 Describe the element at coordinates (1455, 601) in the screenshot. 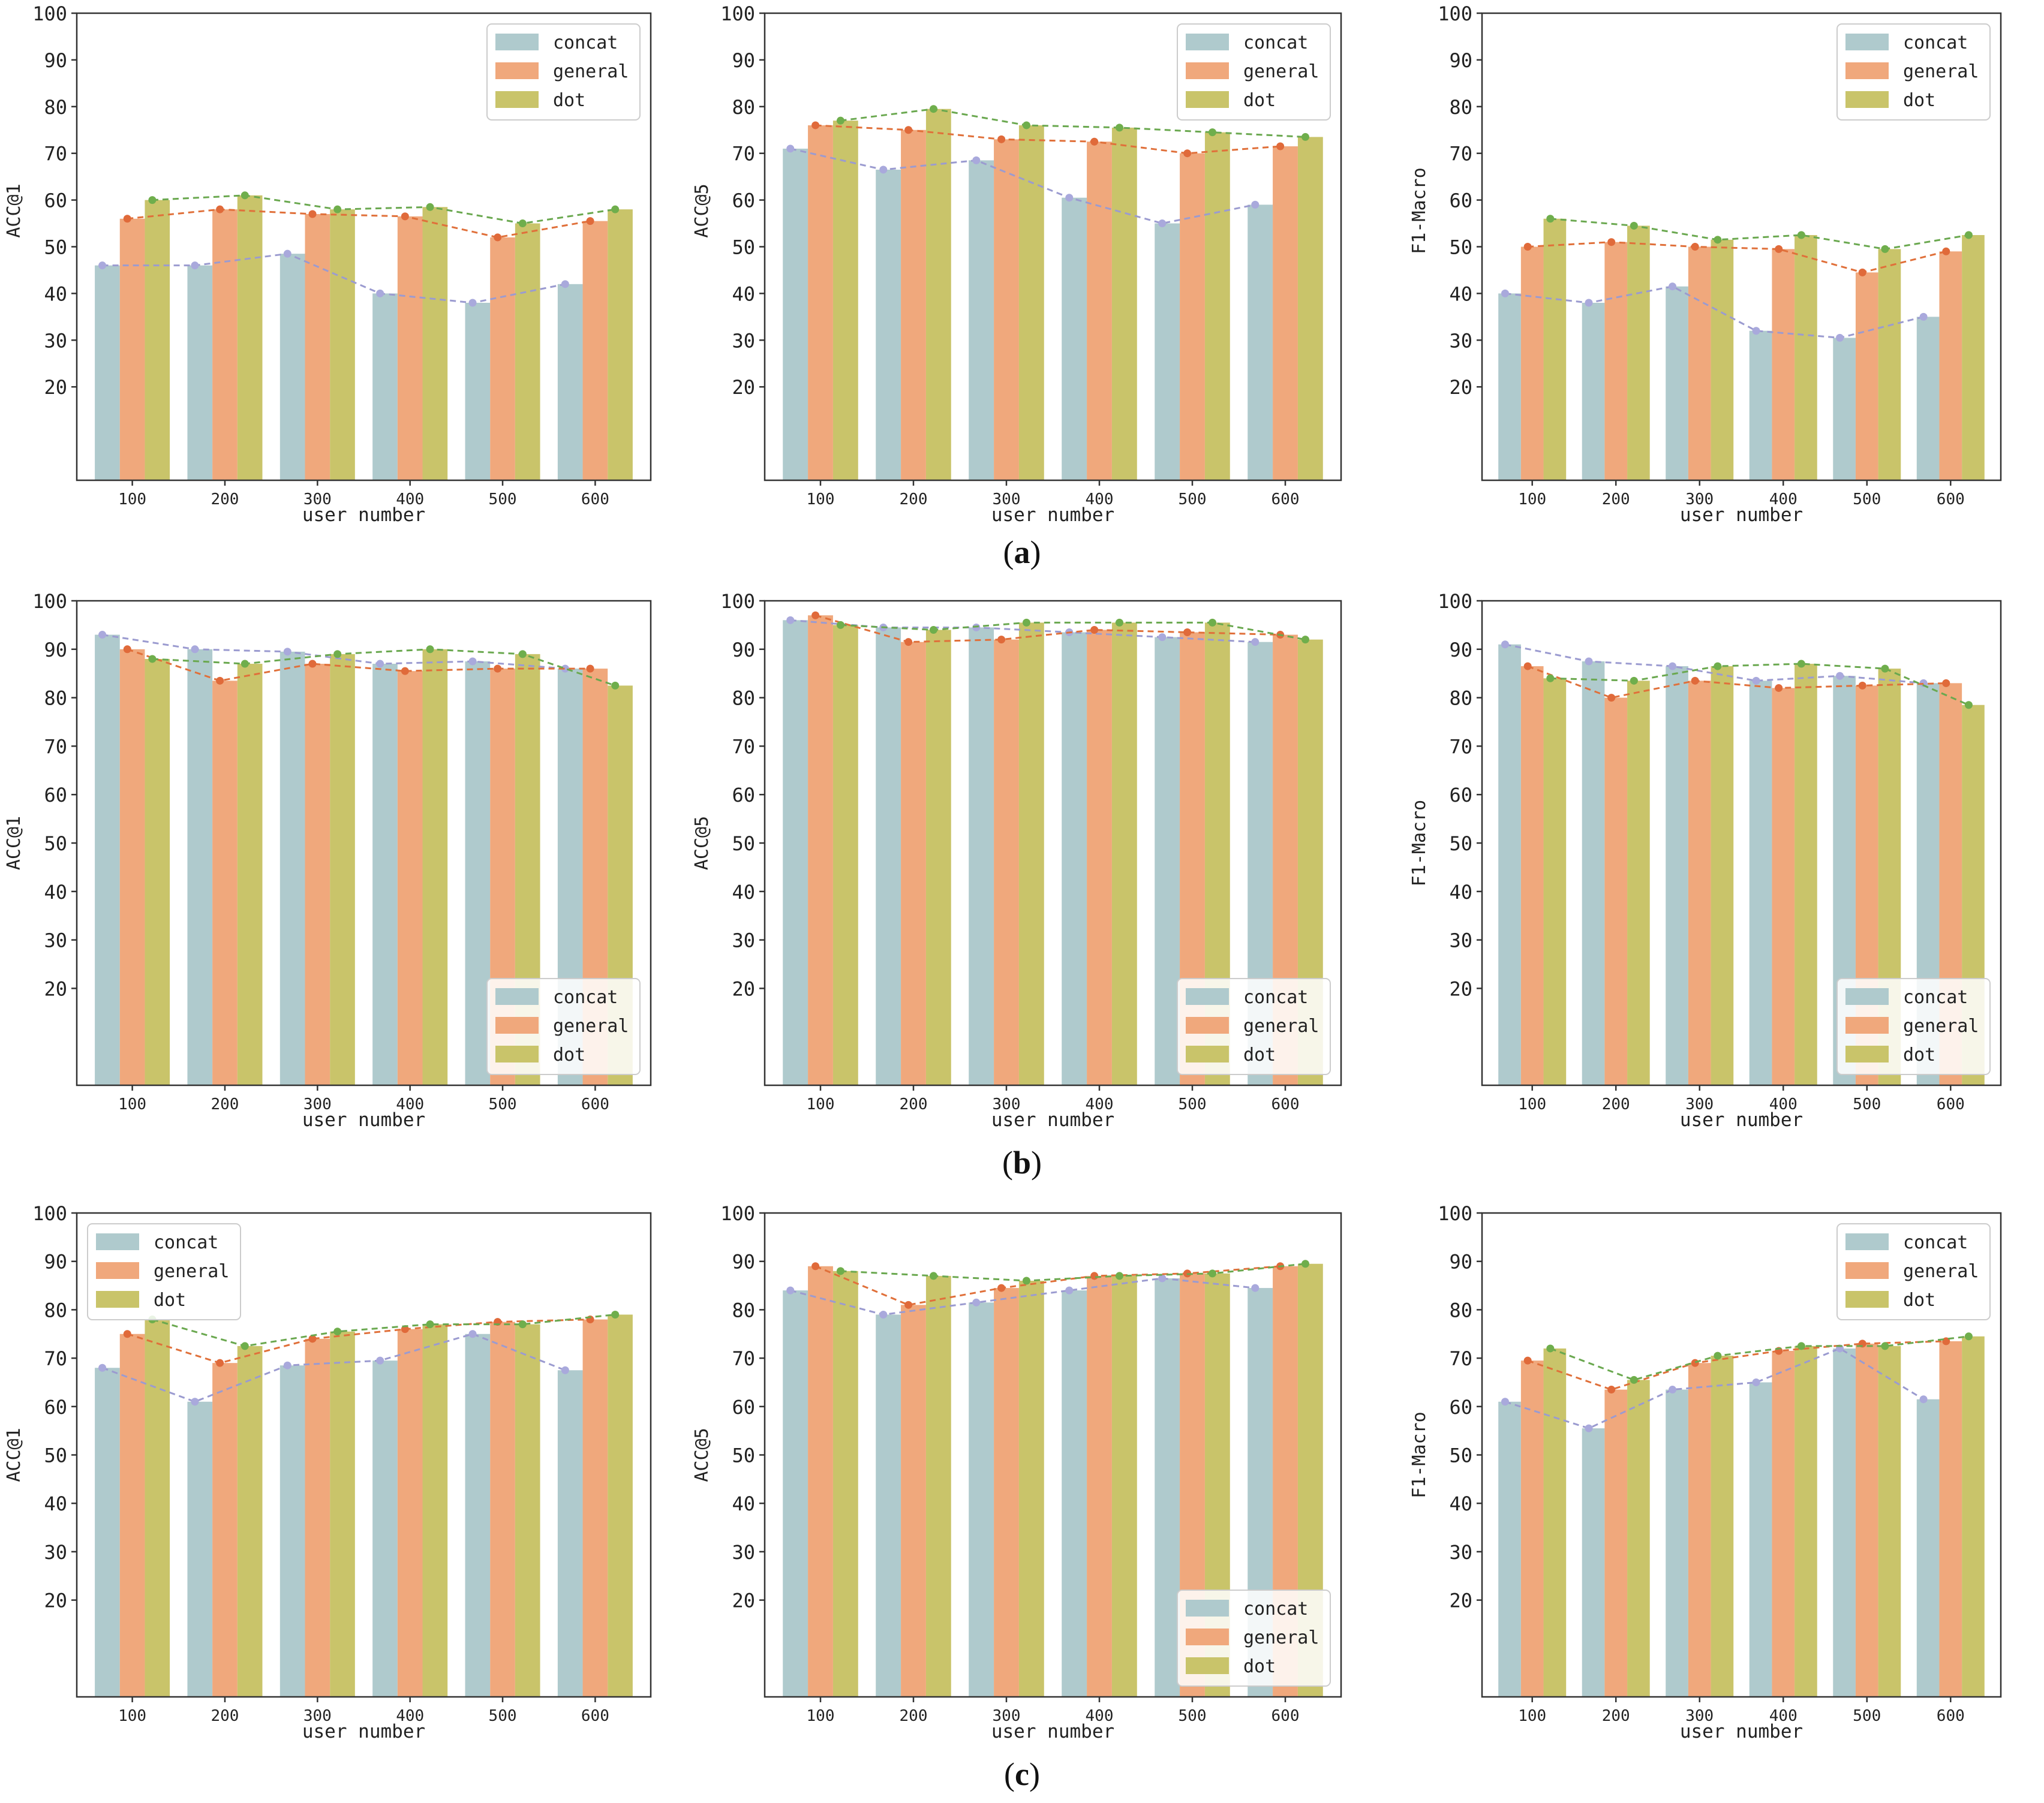

I see `y-tick-label: 100` at that location.